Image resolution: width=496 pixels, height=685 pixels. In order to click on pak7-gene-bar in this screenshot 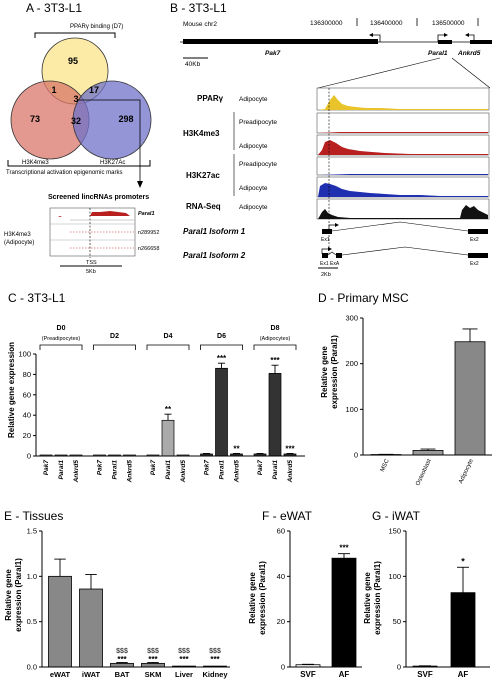, I will do `click(280, 41)`.